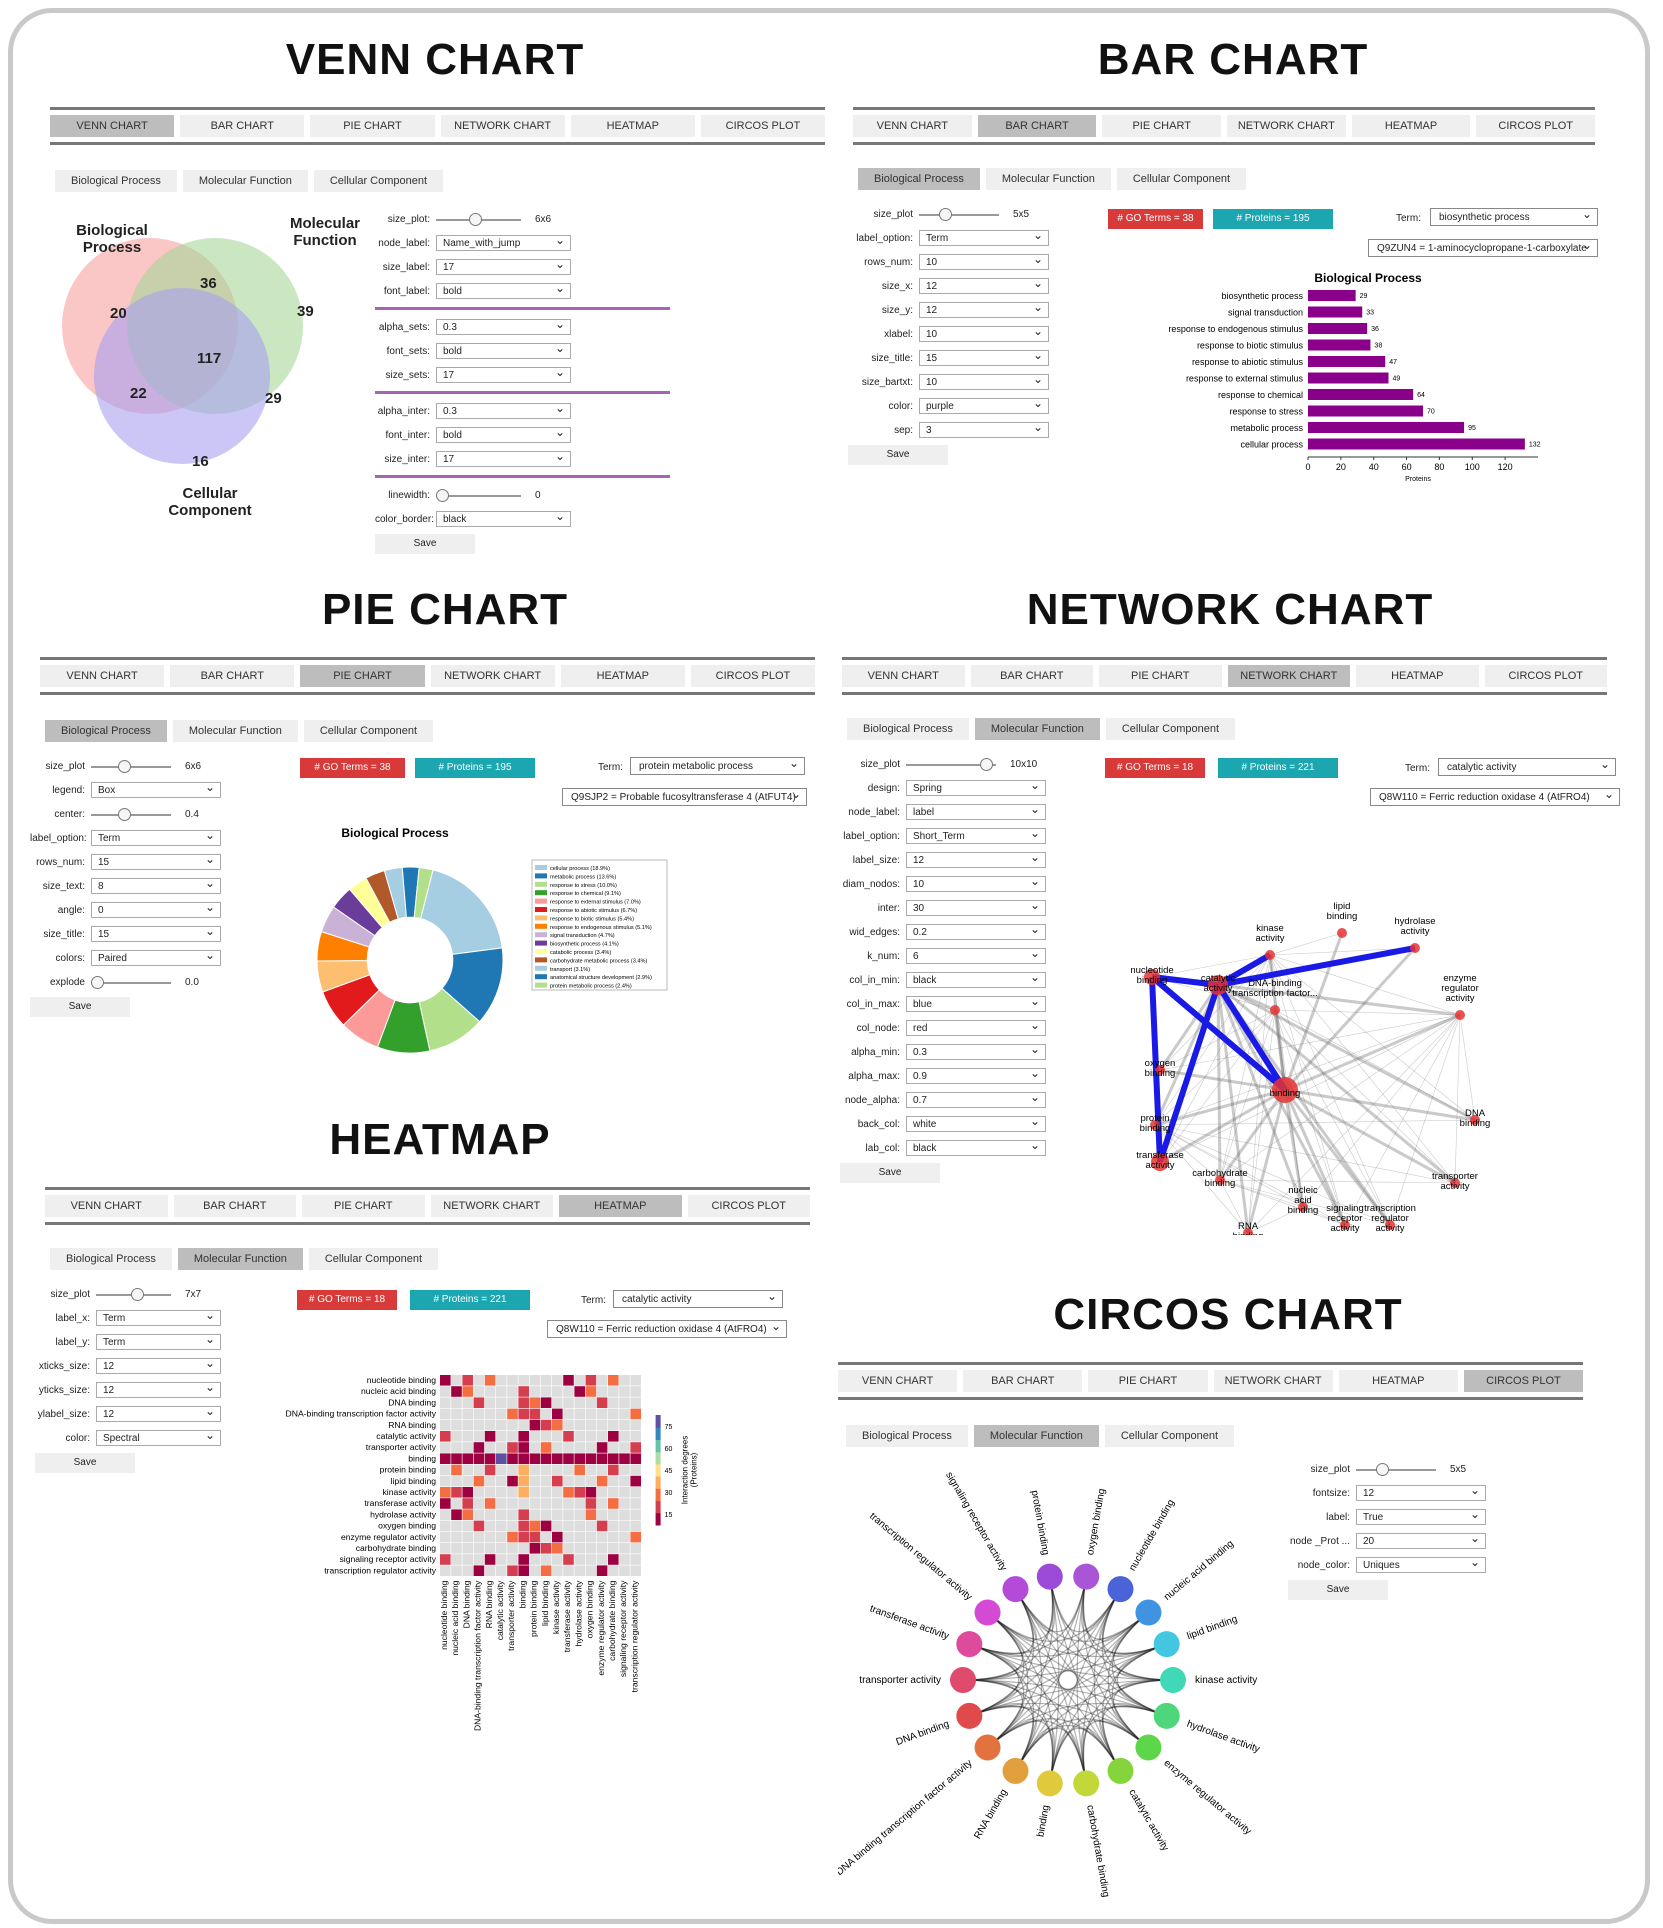 This screenshot has width=1663, height=1928. What do you see at coordinates (478, 495) in the screenshot?
I see `linewidth-slider` at bounding box center [478, 495].